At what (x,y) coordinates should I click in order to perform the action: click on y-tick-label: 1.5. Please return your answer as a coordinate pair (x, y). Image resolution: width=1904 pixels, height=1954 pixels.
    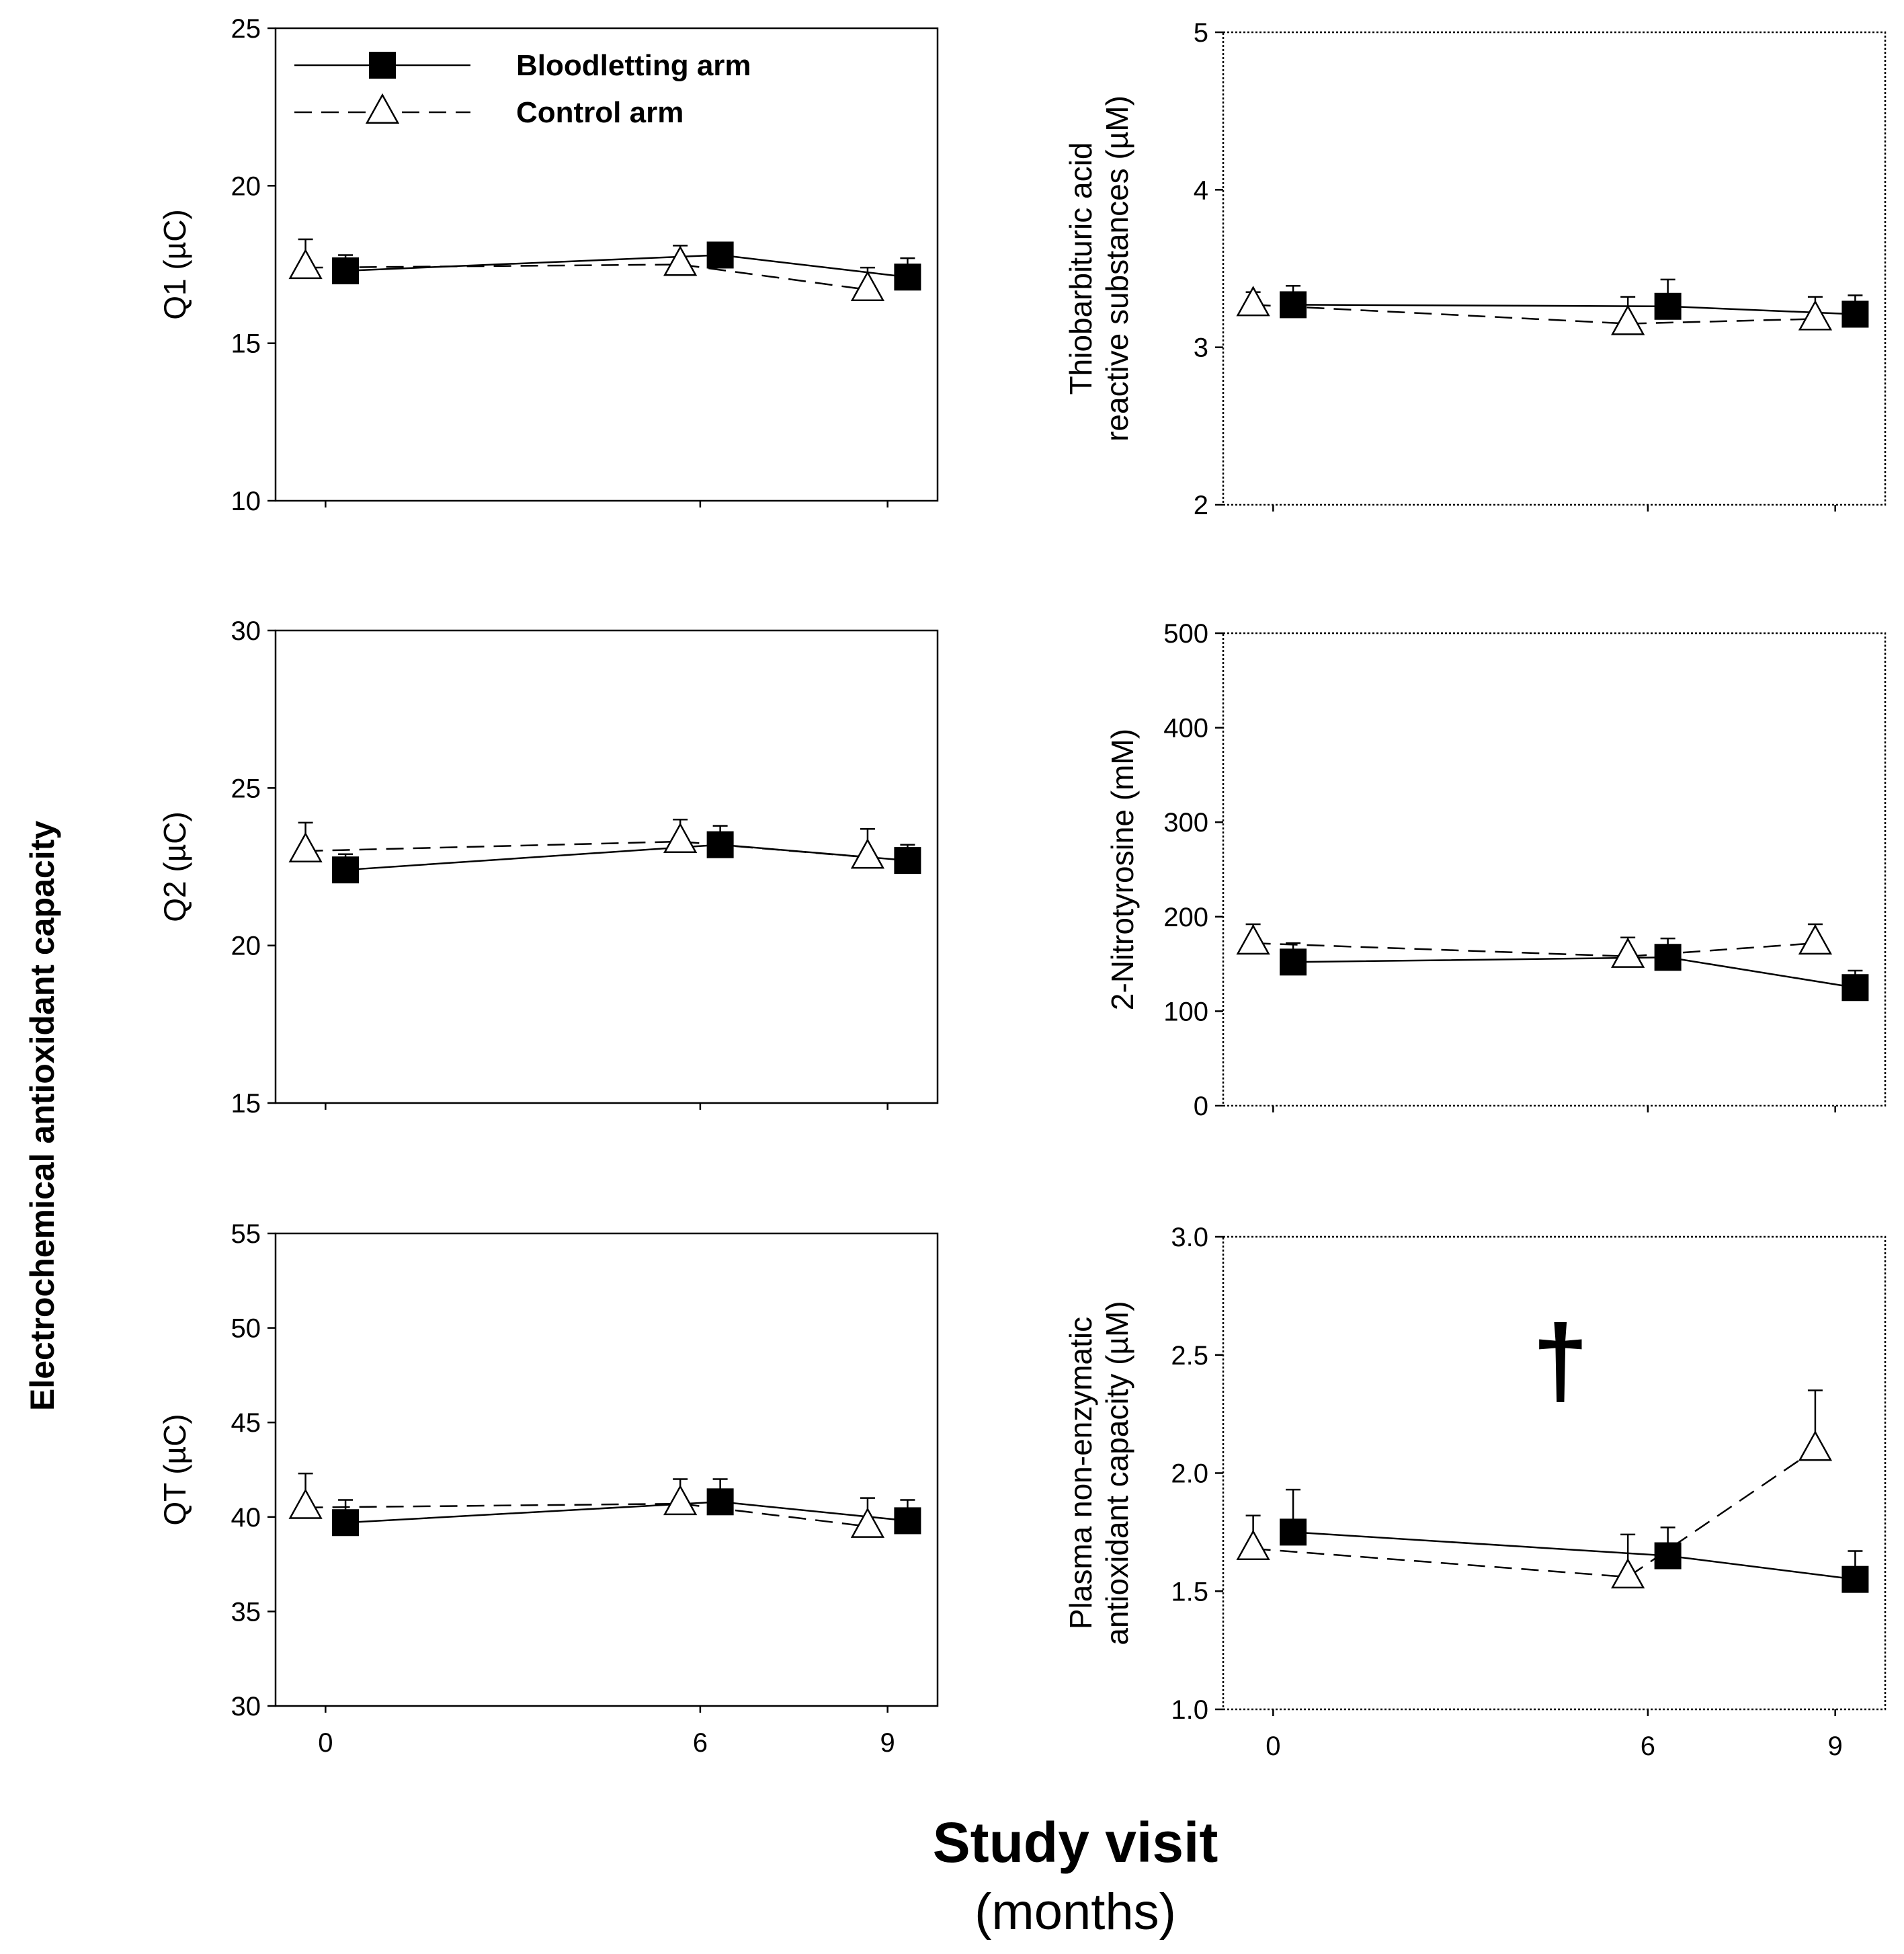
    Looking at the image, I should click on (1190, 1591).